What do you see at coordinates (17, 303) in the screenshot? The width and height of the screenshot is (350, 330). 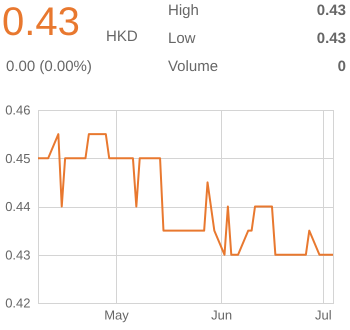 I see `y-tick-label: 0.42` at bounding box center [17, 303].